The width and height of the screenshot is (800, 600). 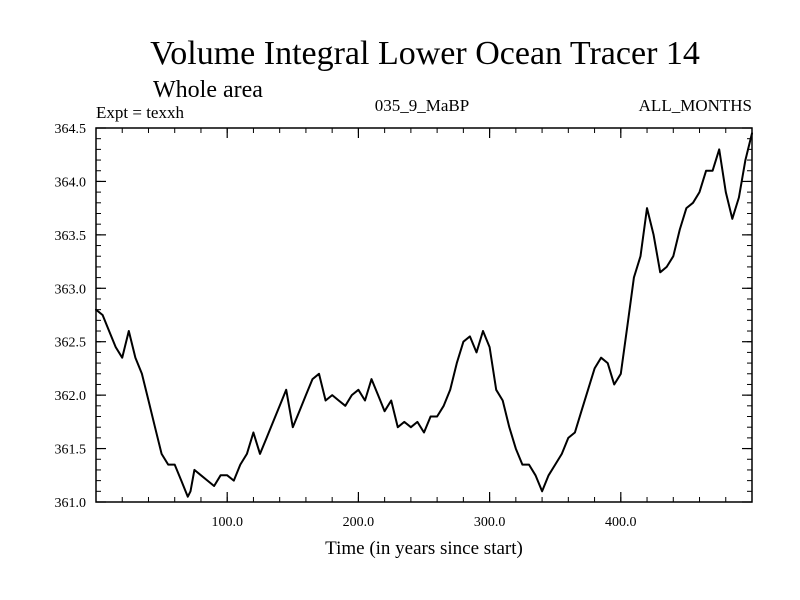 I want to click on y-tick-label: 361.0, so click(x=71, y=503).